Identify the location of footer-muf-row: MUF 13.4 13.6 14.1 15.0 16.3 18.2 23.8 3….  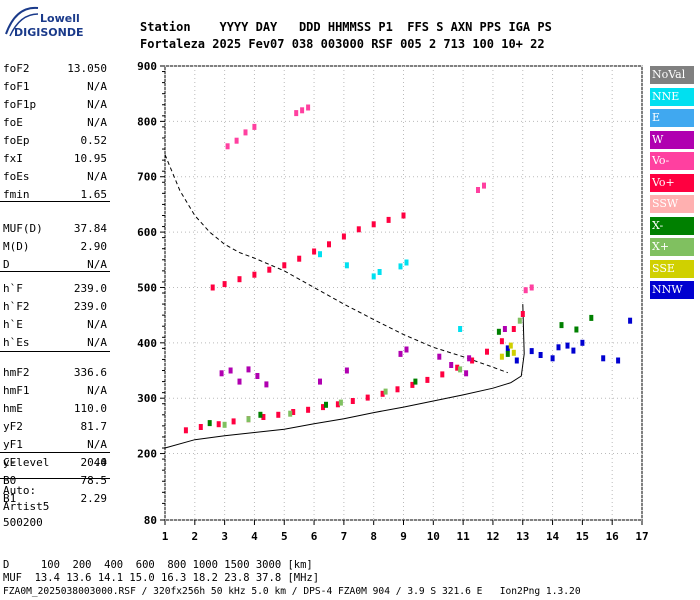
(161, 578).